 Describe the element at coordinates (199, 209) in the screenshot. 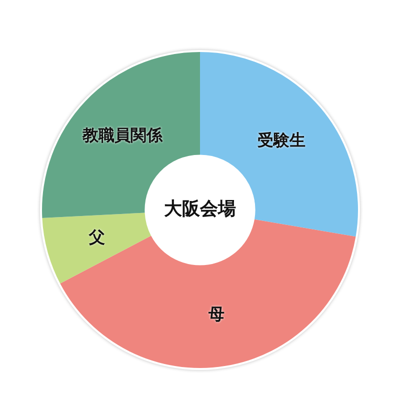

I see `text: 大阪会場` at that location.